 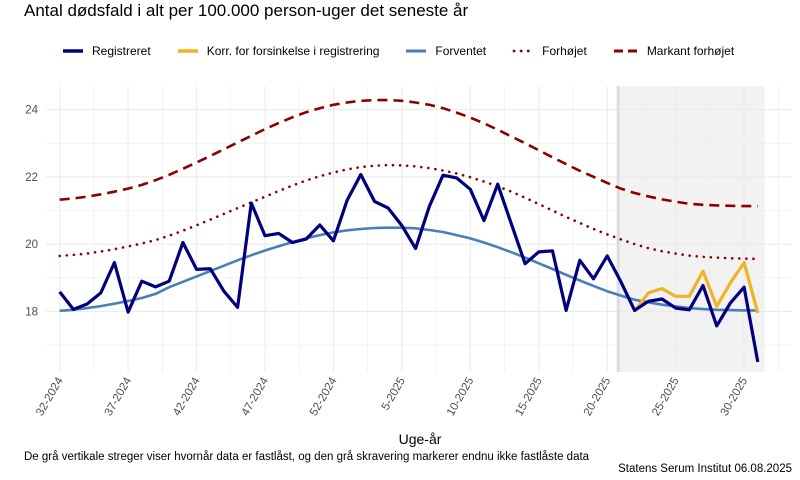 I want to click on y-tick-label: 18, so click(x=31, y=312).